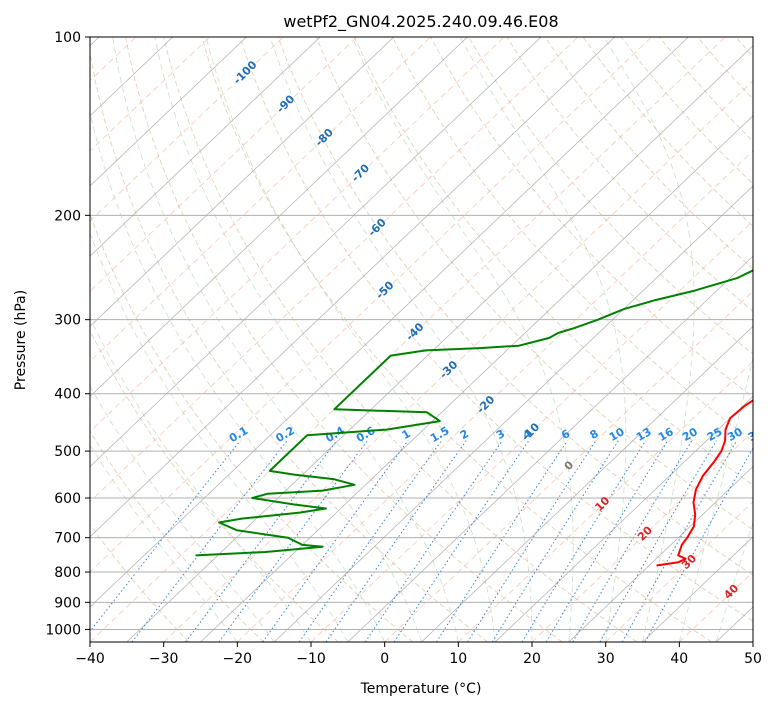 This screenshot has width=775, height=708. Describe the element at coordinates (704, 483) in the screenshot. I see `temperature-line` at that location.